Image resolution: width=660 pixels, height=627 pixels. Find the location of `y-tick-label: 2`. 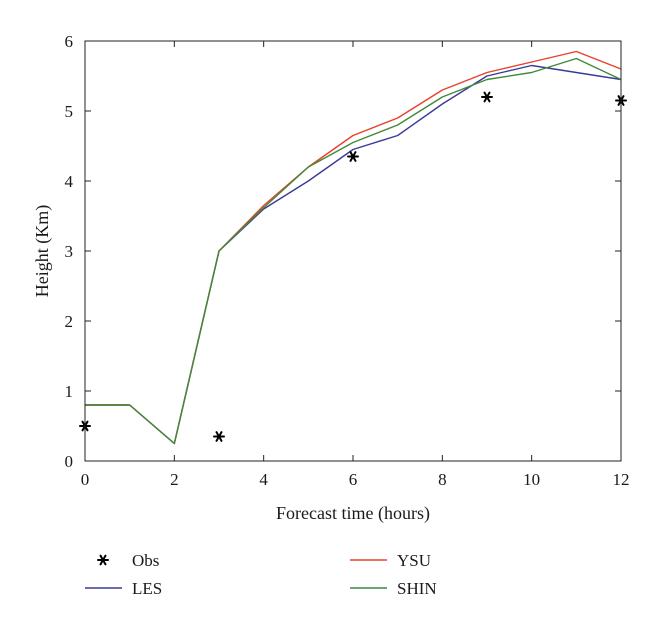

y-tick-label: 2 is located at coordinates (69, 321).